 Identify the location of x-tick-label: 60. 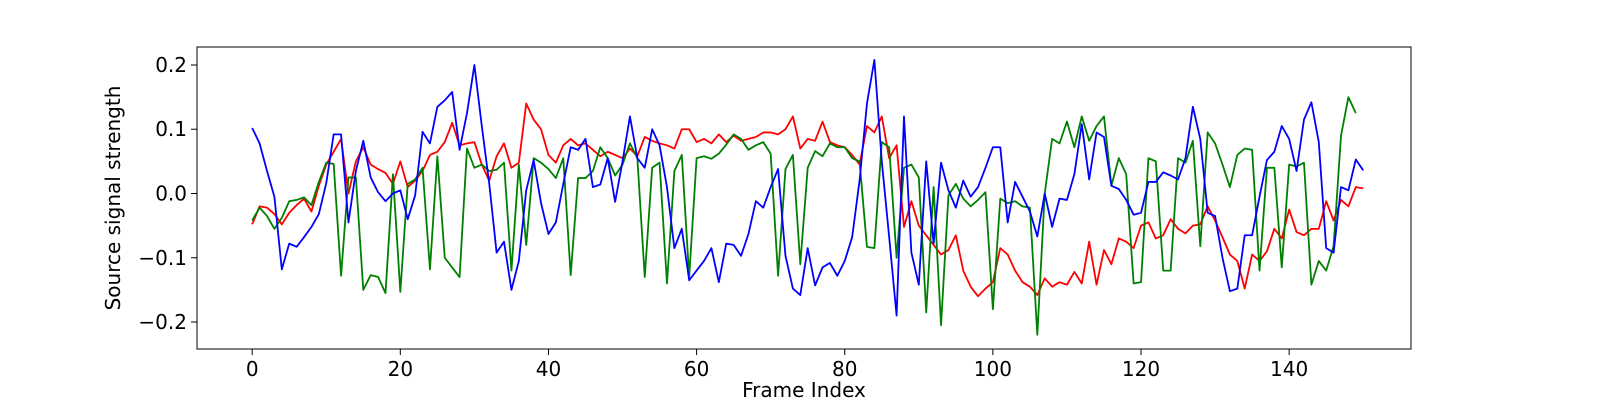
(696, 369).